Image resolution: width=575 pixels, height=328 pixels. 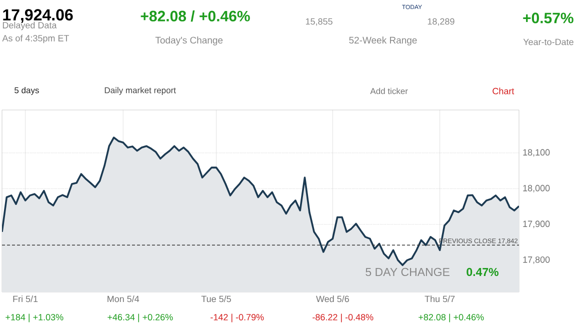 I want to click on text: 18,289, so click(x=441, y=22).